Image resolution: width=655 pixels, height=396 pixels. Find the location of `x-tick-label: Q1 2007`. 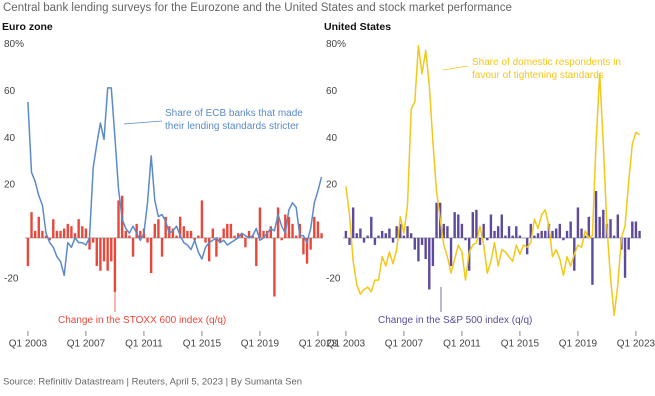

x-tick-label: Q1 2007 is located at coordinates (404, 344).